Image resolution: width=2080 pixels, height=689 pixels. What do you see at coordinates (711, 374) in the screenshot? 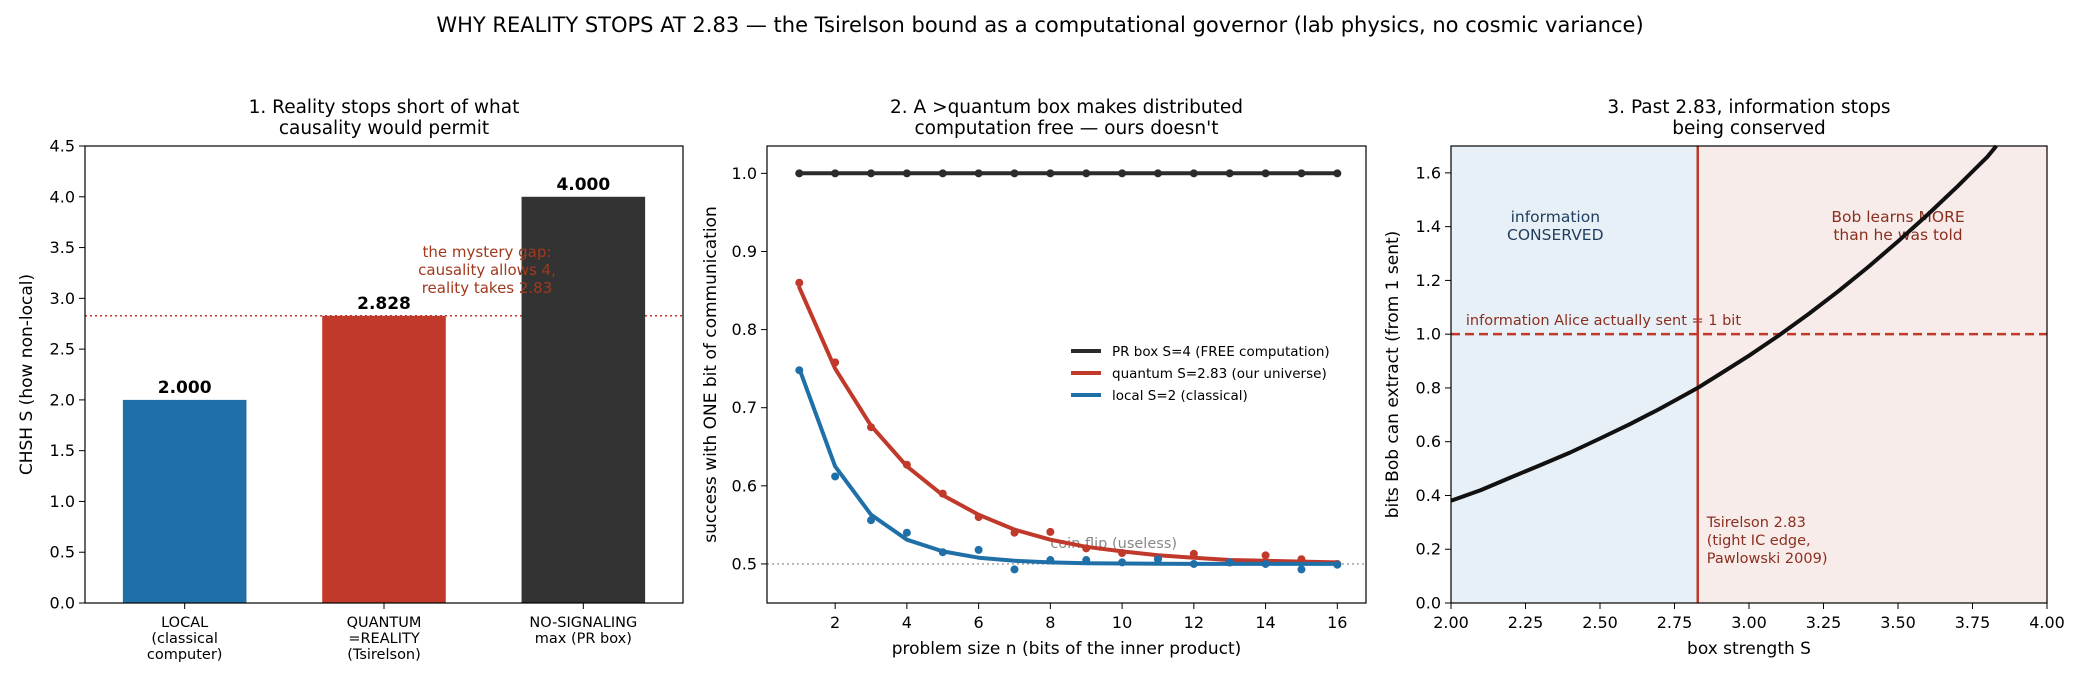
I see `y-axis-label: success with ONE bit of communication` at bounding box center [711, 374].